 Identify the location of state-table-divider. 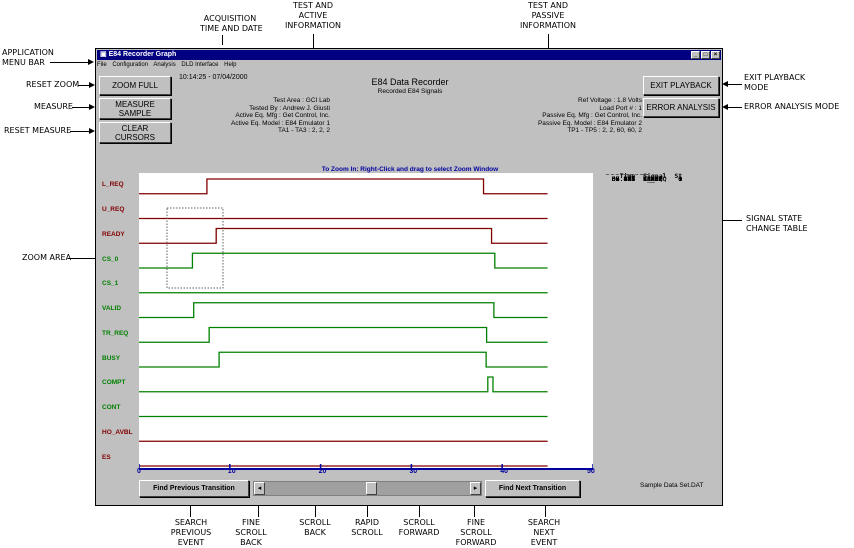
(627, 174).